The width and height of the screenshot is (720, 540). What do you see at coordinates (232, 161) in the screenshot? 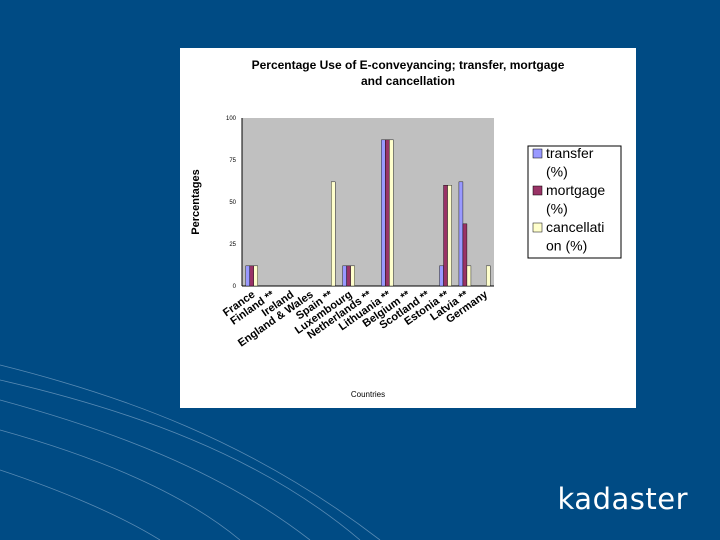
I see `y-tick-label: 75` at bounding box center [232, 161].